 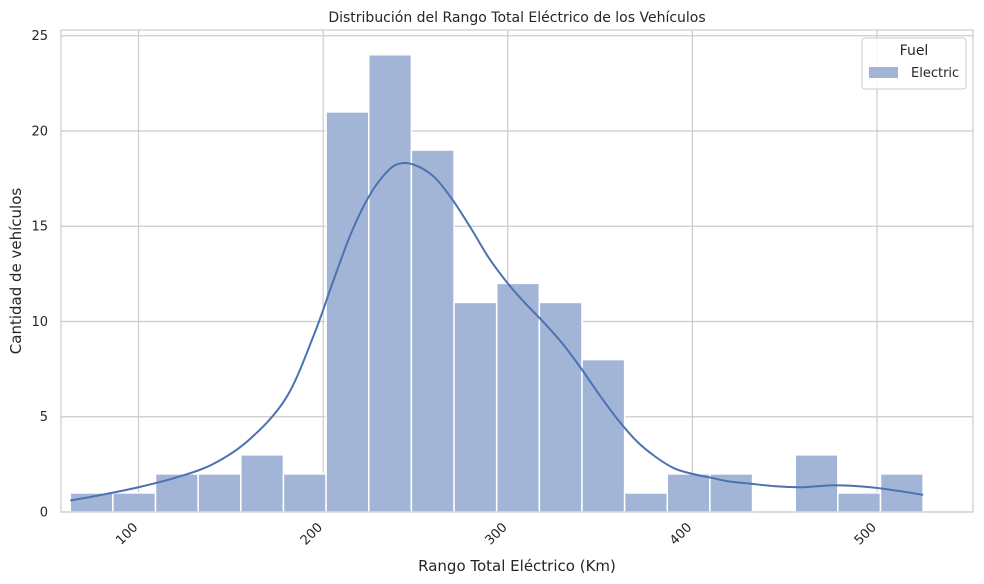 I want to click on y-tick-label-5: 5, so click(x=44, y=417).